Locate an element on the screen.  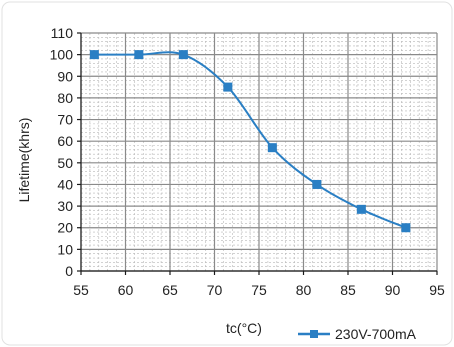
y-tick-labels: 0 10 20 30 40 50 60 70 80 90 100 110 is located at coordinates (62, 152).